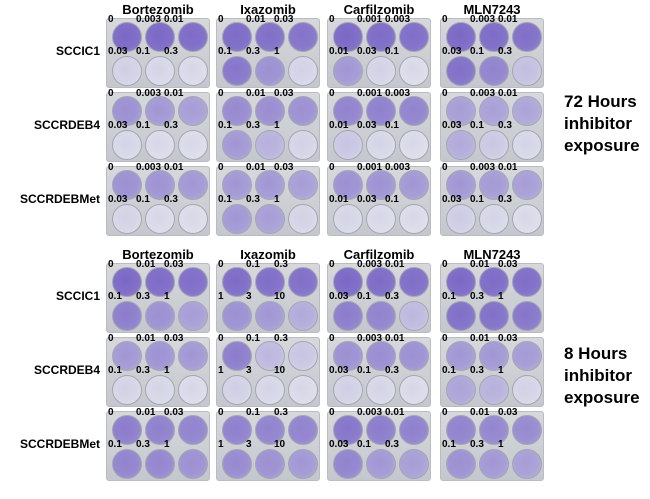 The image size is (650, 499). What do you see at coordinates (249, 370) in the screenshot?
I see `concentration-label: 3` at bounding box center [249, 370].